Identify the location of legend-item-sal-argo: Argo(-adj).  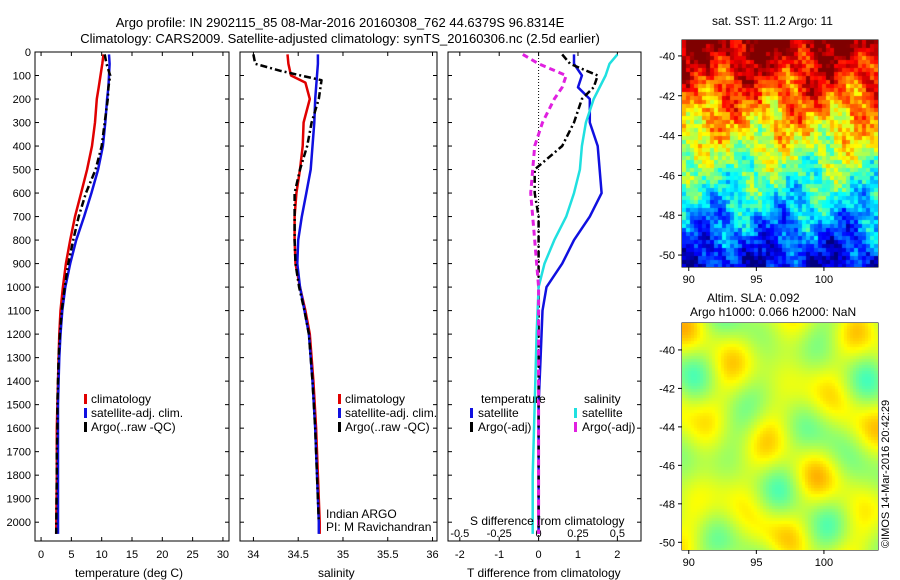
(604, 427).